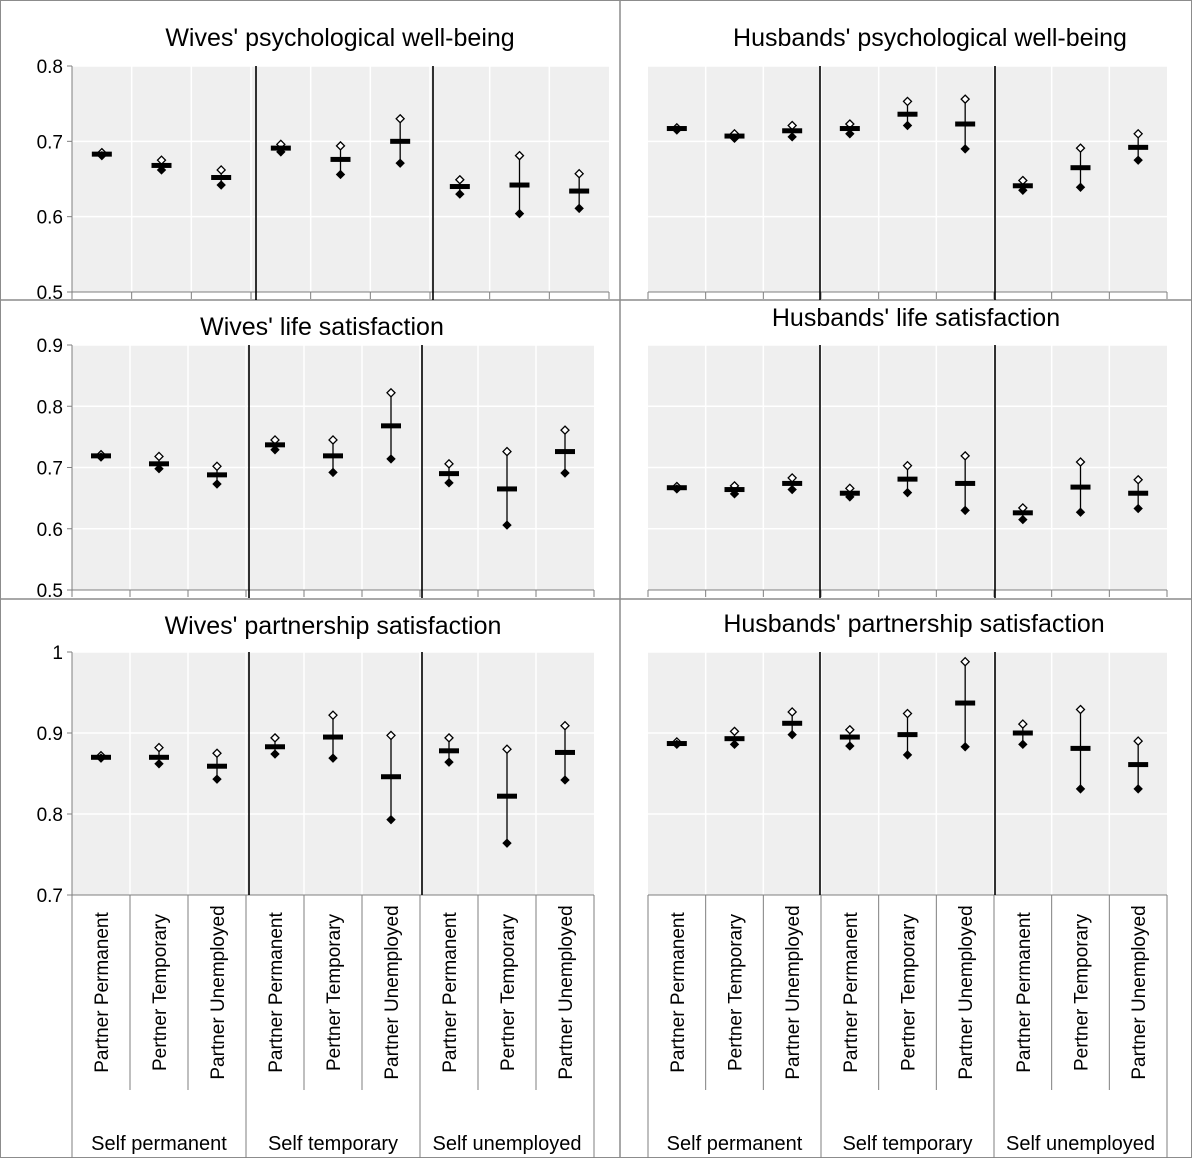 Image resolution: width=1192 pixels, height=1158 pixels. What do you see at coordinates (916, 318) in the screenshot?
I see `panel-title: Husbands' life satisfaction` at bounding box center [916, 318].